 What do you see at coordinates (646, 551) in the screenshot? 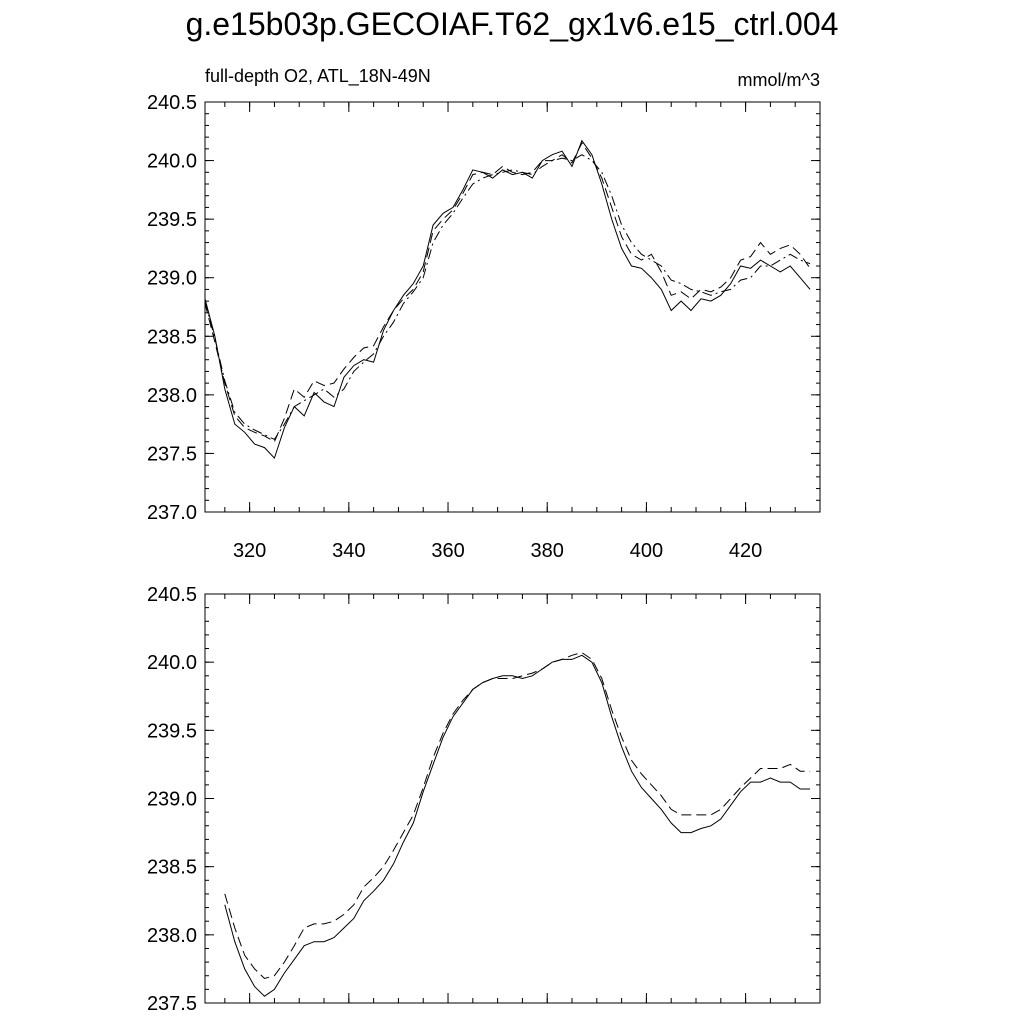
I see `x-tick-label: 400` at bounding box center [646, 551].